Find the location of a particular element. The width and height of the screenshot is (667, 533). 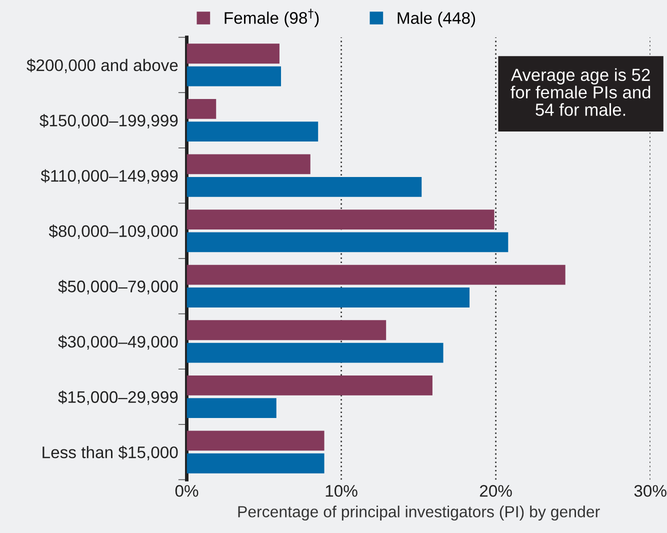

x-tick-label: 10% is located at coordinates (342, 491).